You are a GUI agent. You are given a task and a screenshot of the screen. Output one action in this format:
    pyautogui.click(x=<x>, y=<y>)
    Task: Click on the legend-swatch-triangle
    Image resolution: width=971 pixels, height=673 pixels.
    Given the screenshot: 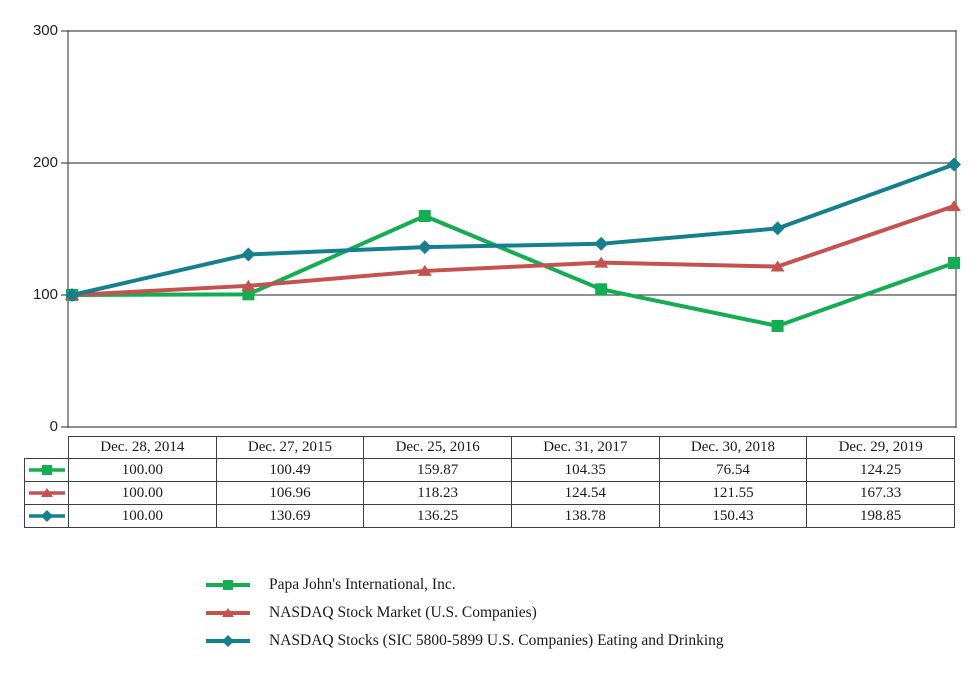 What is the action you would take?
    pyautogui.click(x=228, y=612)
    